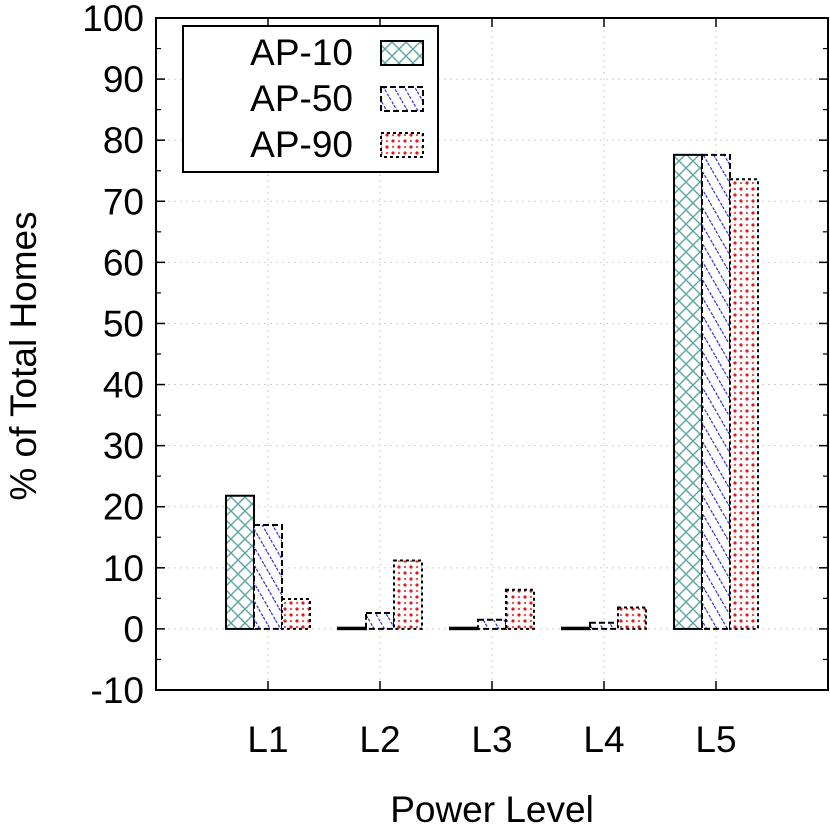  Describe the element at coordinates (123, 201) in the screenshot. I see `y-tick-label: 70` at that location.